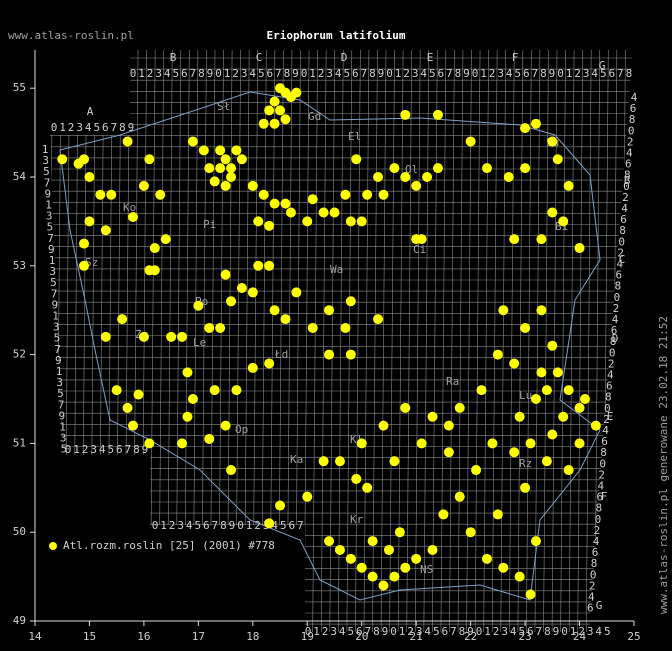 This screenshot has width=672, height=651. I want to click on x-tick-label: 16, so click(143, 636).